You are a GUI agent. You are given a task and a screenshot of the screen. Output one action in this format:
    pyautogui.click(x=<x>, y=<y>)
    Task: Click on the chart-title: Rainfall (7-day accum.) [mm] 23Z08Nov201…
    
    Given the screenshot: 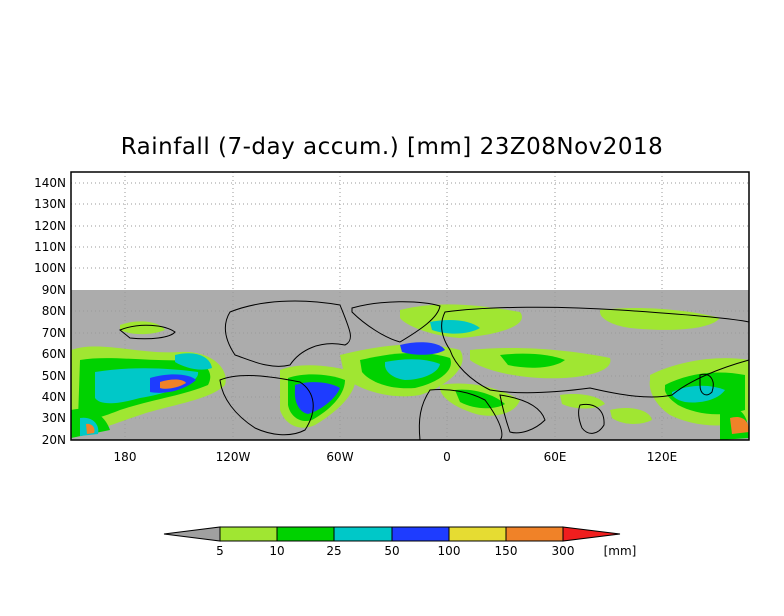 What is the action you would take?
    pyautogui.click(x=392, y=147)
    